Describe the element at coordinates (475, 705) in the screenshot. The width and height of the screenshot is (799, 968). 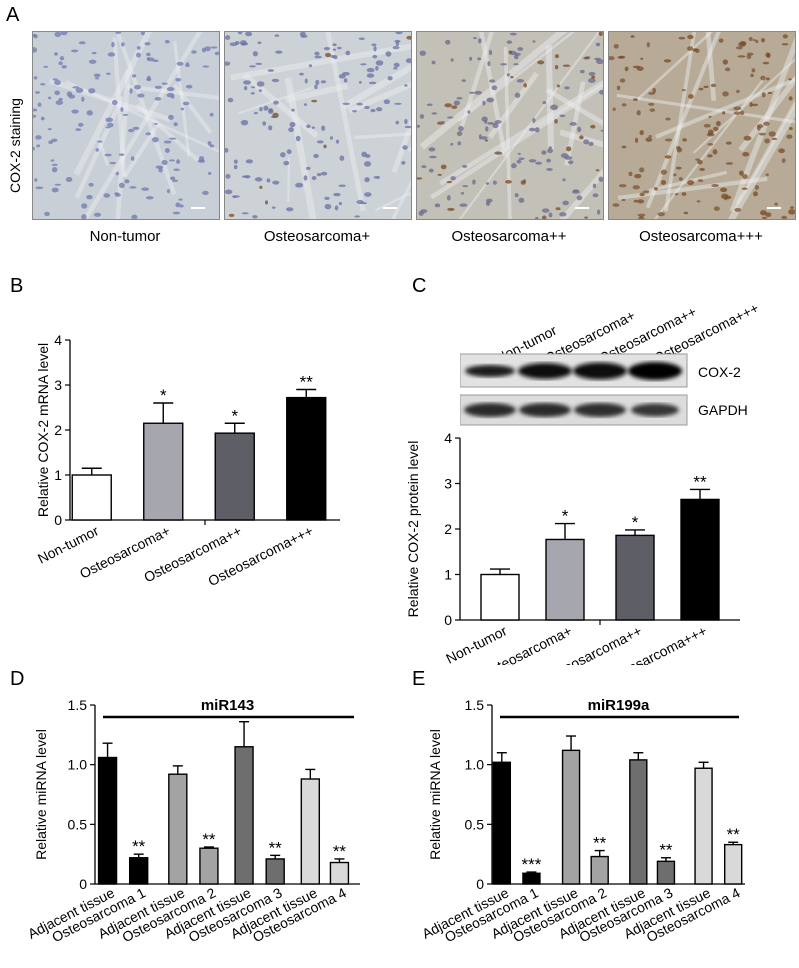
I see `y-tick-label: 1.5` at that location.